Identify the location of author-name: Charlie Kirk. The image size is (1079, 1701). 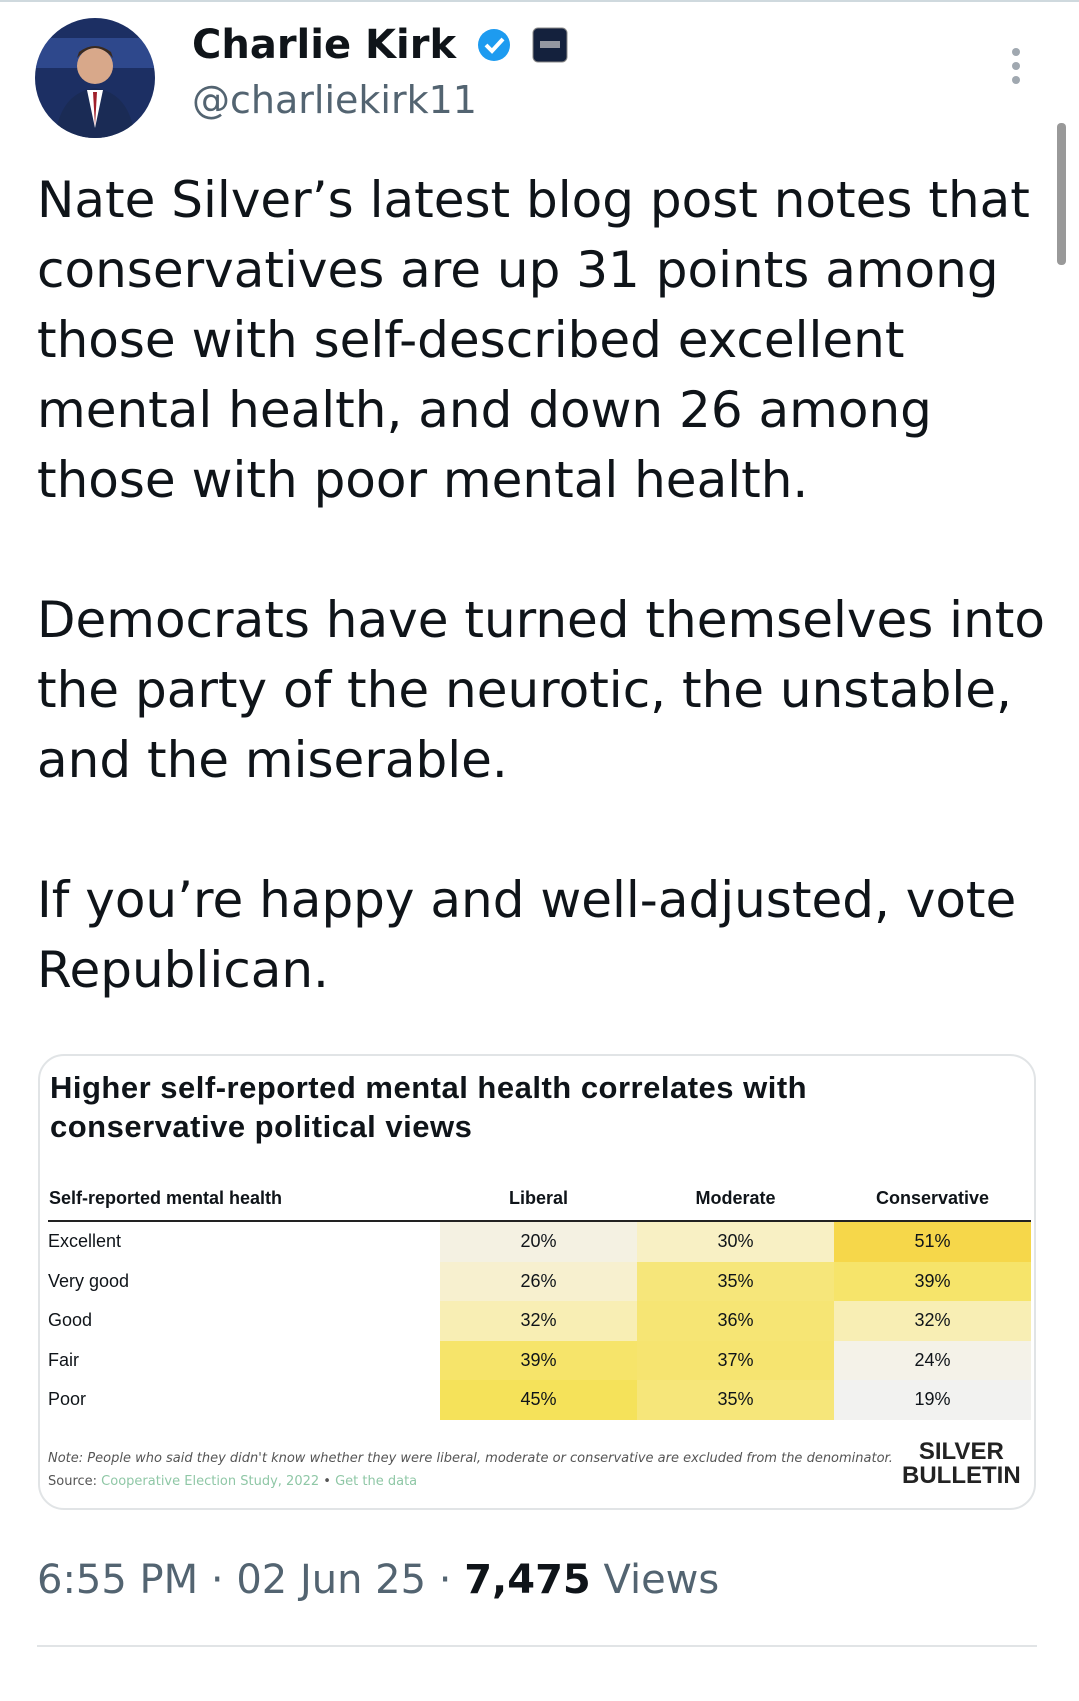
(380, 45).